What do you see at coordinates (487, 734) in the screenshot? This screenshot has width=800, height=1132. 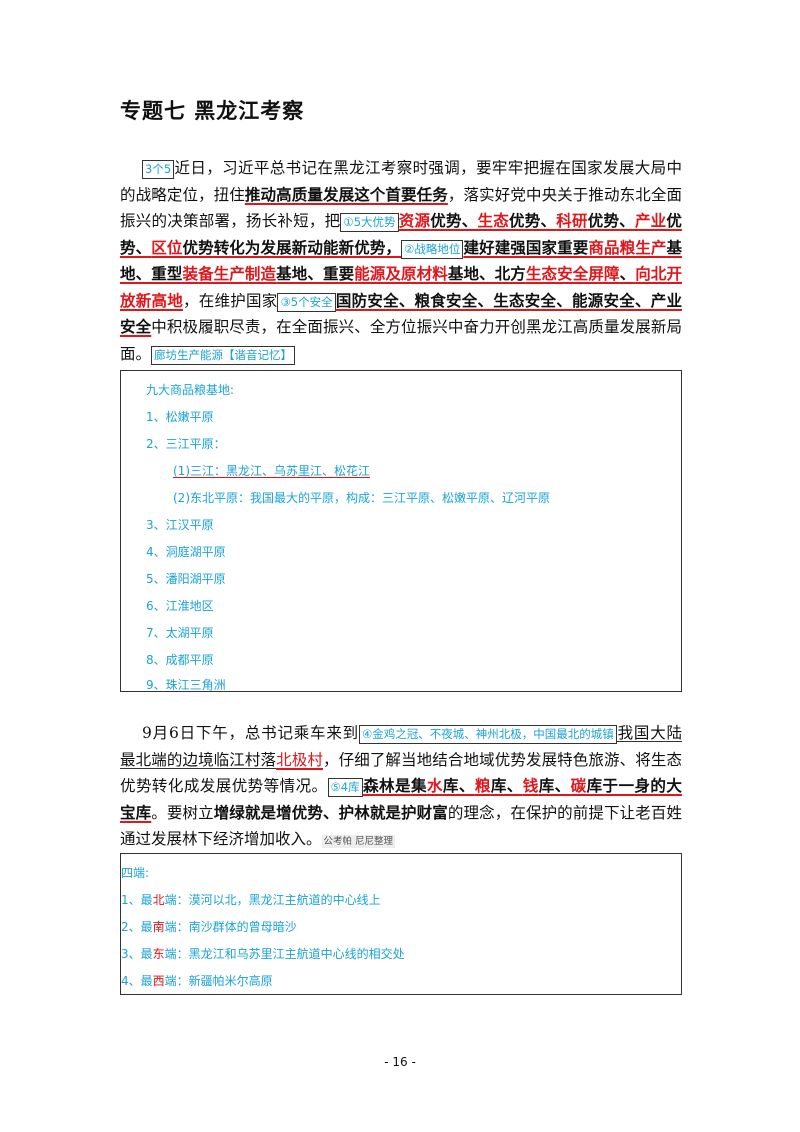 I see `annotation-tag: ④金鸡之冠、不夜城、神州北极，中国最北的城镇` at bounding box center [487, 734].